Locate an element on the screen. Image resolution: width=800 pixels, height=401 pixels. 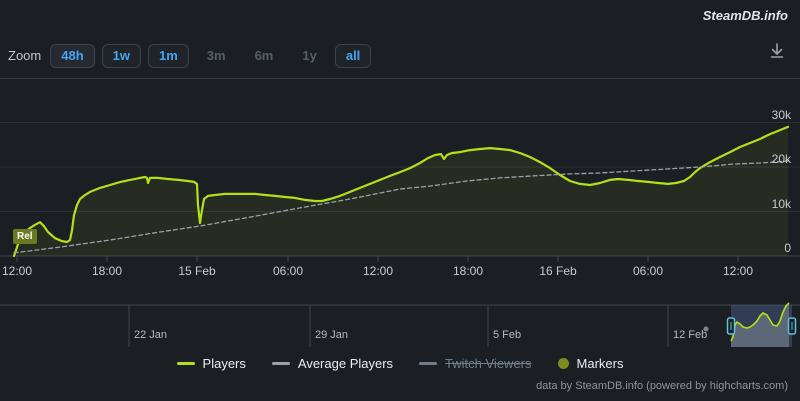
navigator-date-label: 29 Jan is located at coordinates (332, 335).